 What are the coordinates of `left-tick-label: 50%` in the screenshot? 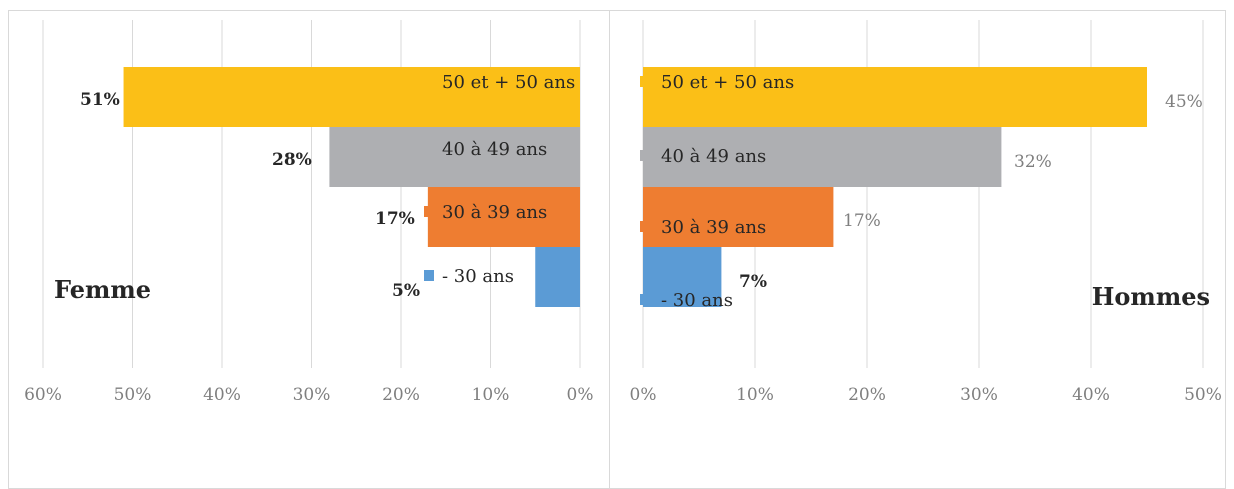 It's located at (133, 395).